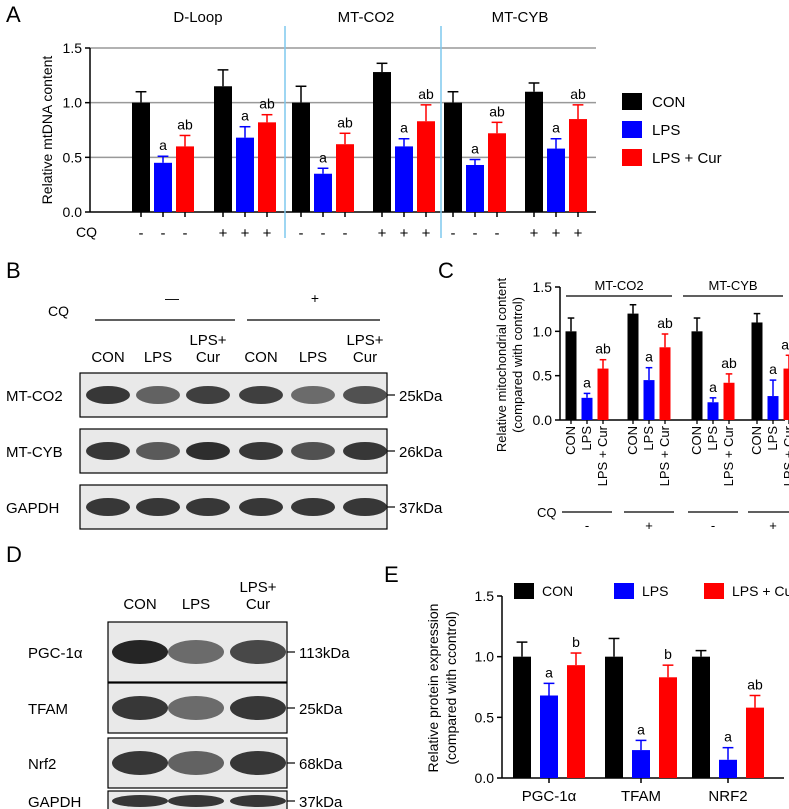 This screenshot has height=809, width=789. I want to click on e-sig-label: a, so click(728, 737).